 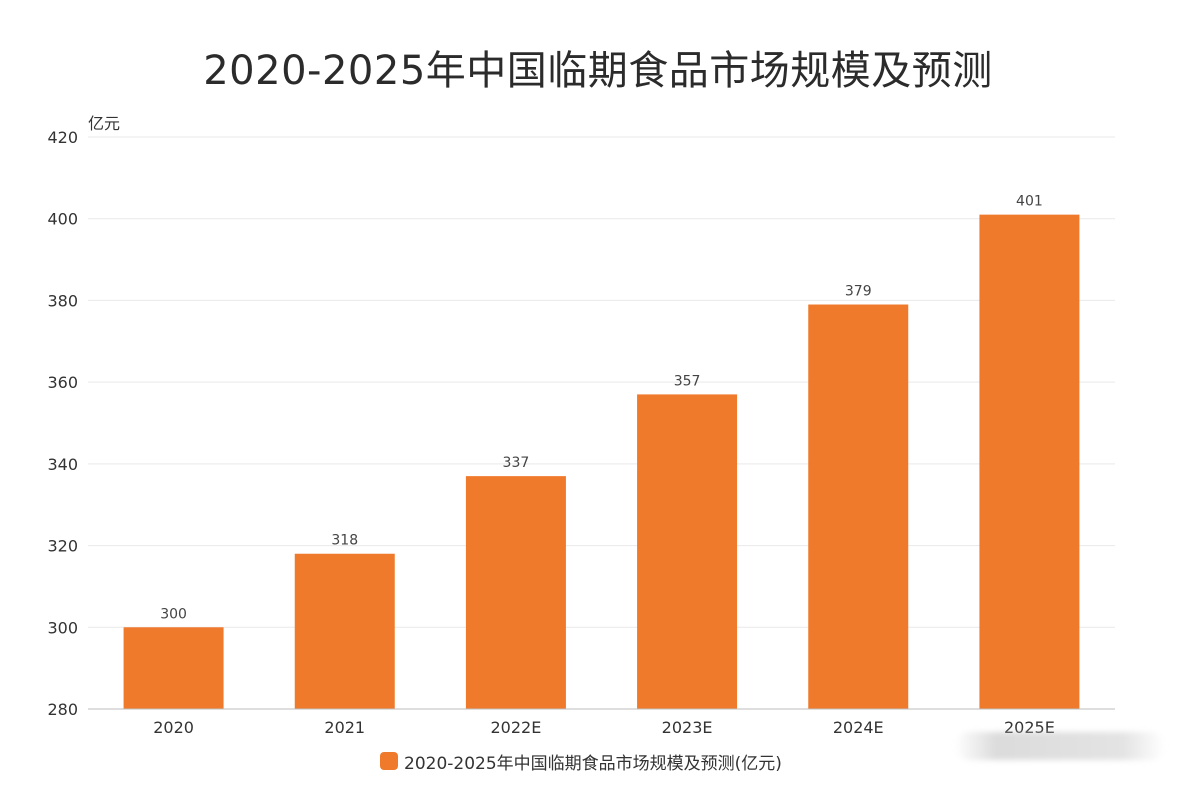 What do you see at coordinates (344, 631) in the screenshot?
I see `bar-2021` at bounding box center [344, 631].